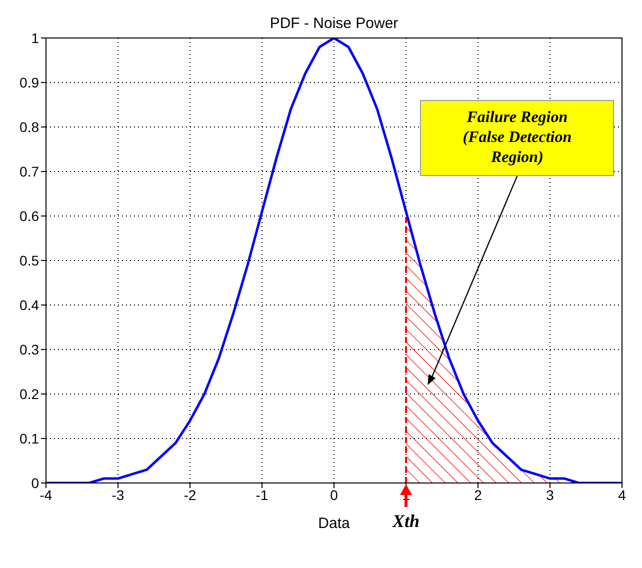 Image resolution: width=642 pixels, height=568 pixels. Describe the element at coordinates (550, 494) in the screenshot. I see `x-tick-label: 3` at that location.